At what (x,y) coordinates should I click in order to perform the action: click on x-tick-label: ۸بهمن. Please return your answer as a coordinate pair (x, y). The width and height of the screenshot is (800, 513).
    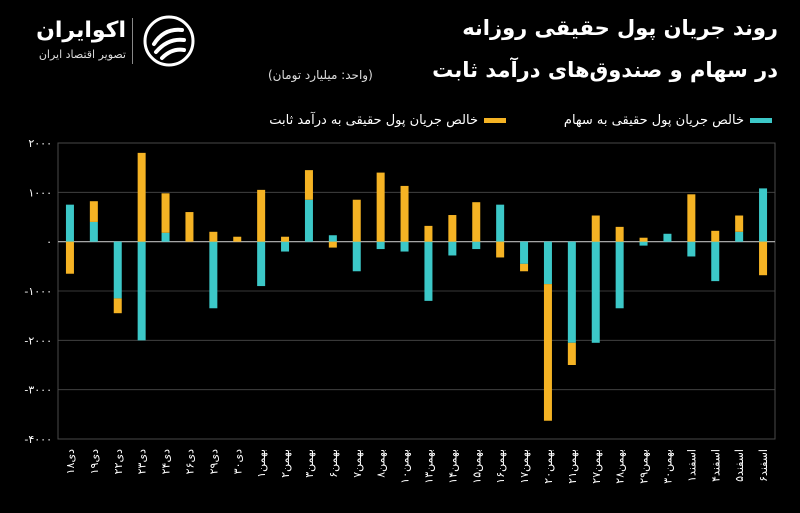
    Looking at the image, I should click on (381, 463).